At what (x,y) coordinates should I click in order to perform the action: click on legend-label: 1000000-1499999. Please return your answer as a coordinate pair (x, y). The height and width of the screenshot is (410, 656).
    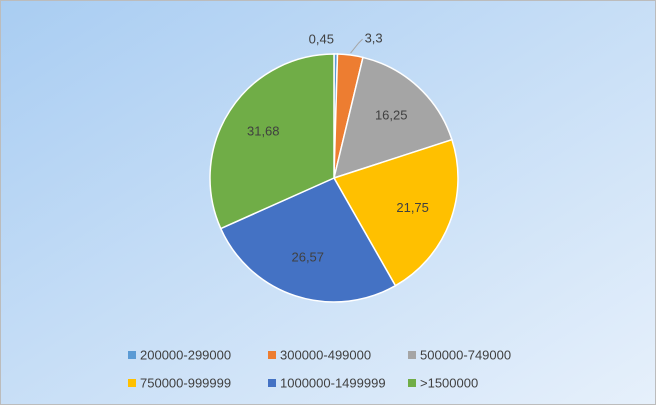
    Looking at the image, I should click on (333, 382).